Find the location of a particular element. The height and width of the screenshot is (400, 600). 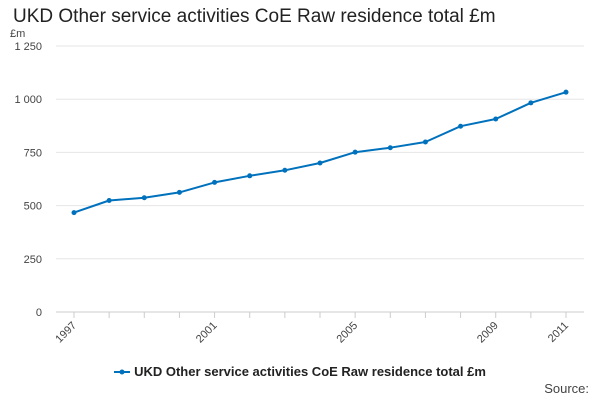

y-tick-label: 500 is located at coordinates (33, 207).